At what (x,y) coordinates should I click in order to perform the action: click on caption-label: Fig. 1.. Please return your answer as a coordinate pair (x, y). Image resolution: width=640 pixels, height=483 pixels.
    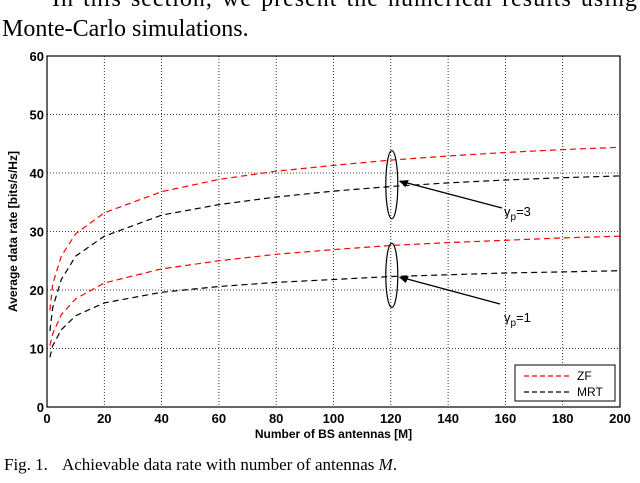
    Looking at the image, I should click on (26, 464).